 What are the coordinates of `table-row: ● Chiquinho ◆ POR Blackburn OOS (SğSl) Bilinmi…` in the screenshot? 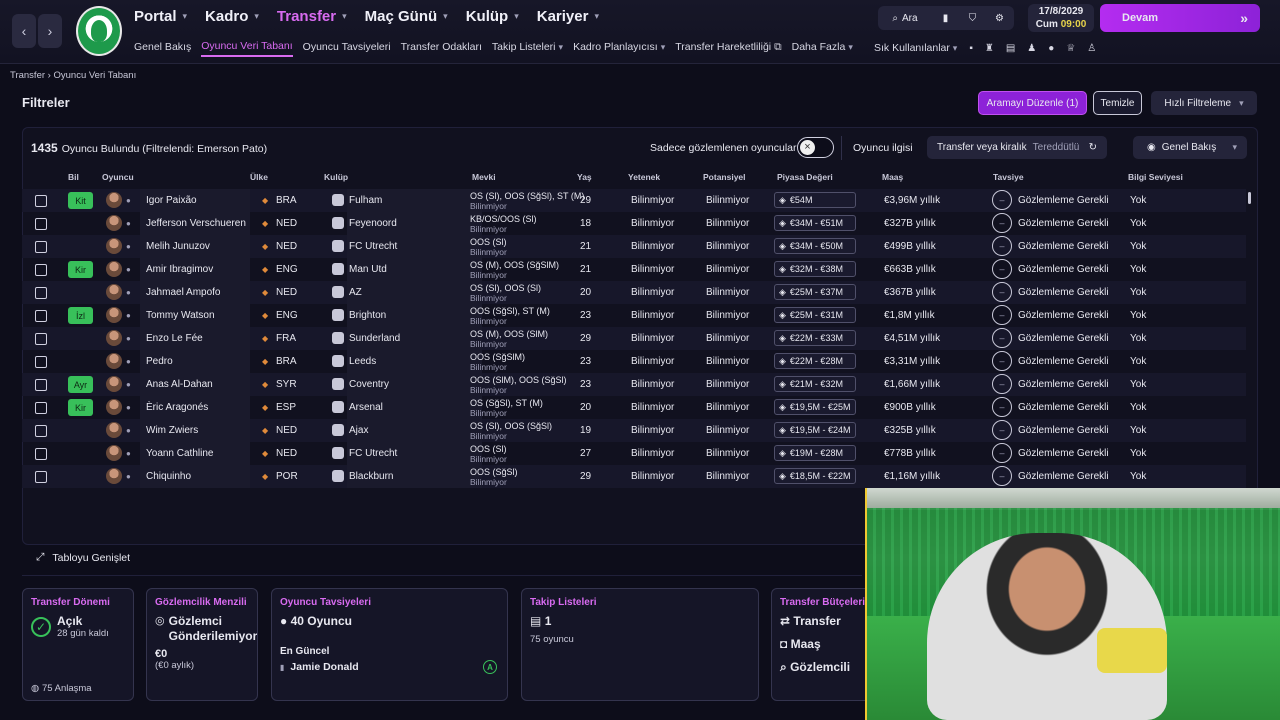 It's located at (634, 476).